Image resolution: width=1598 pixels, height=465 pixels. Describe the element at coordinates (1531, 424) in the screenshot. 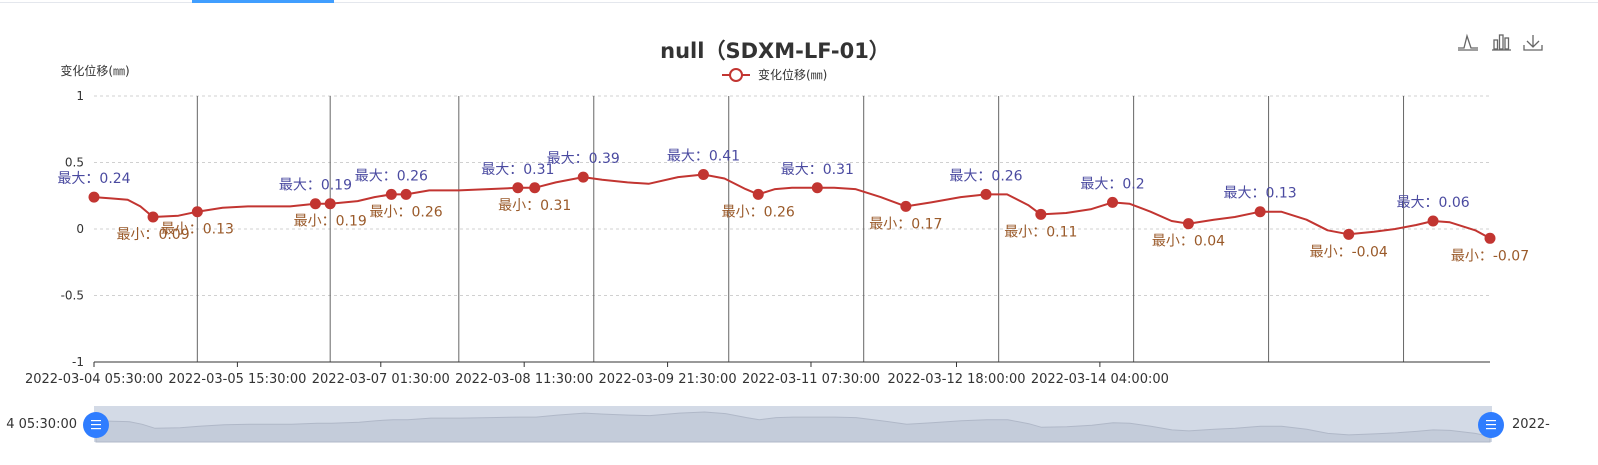

I see `datazoom-end-label: 2022-` at that location.